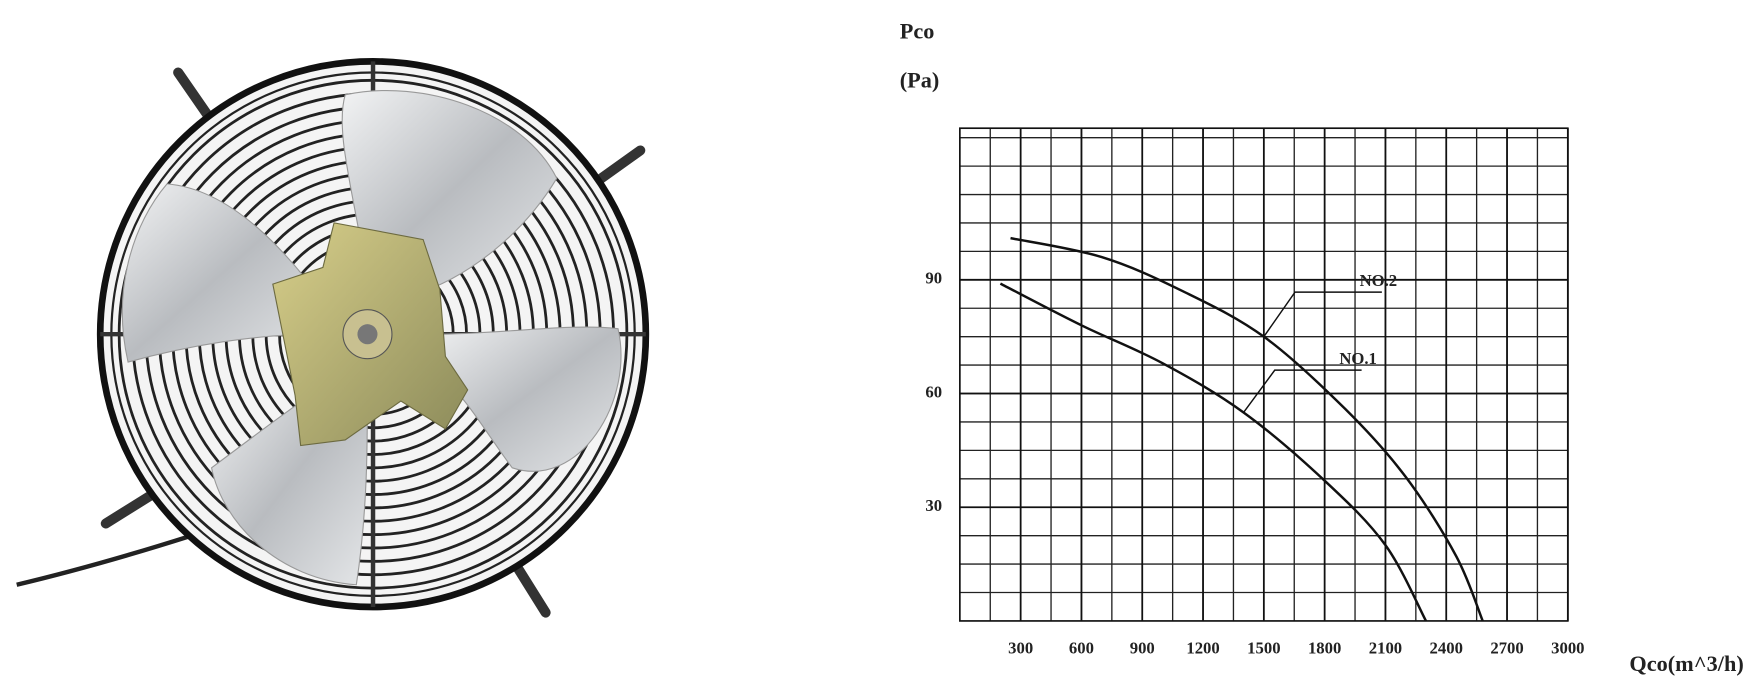 The width and height of the screenshot is (1746, 684). What do you see at coordinates (1385, 648) in the screenshot?
I see `x-tick-label: 2100` at bounding box center [1385, 648].